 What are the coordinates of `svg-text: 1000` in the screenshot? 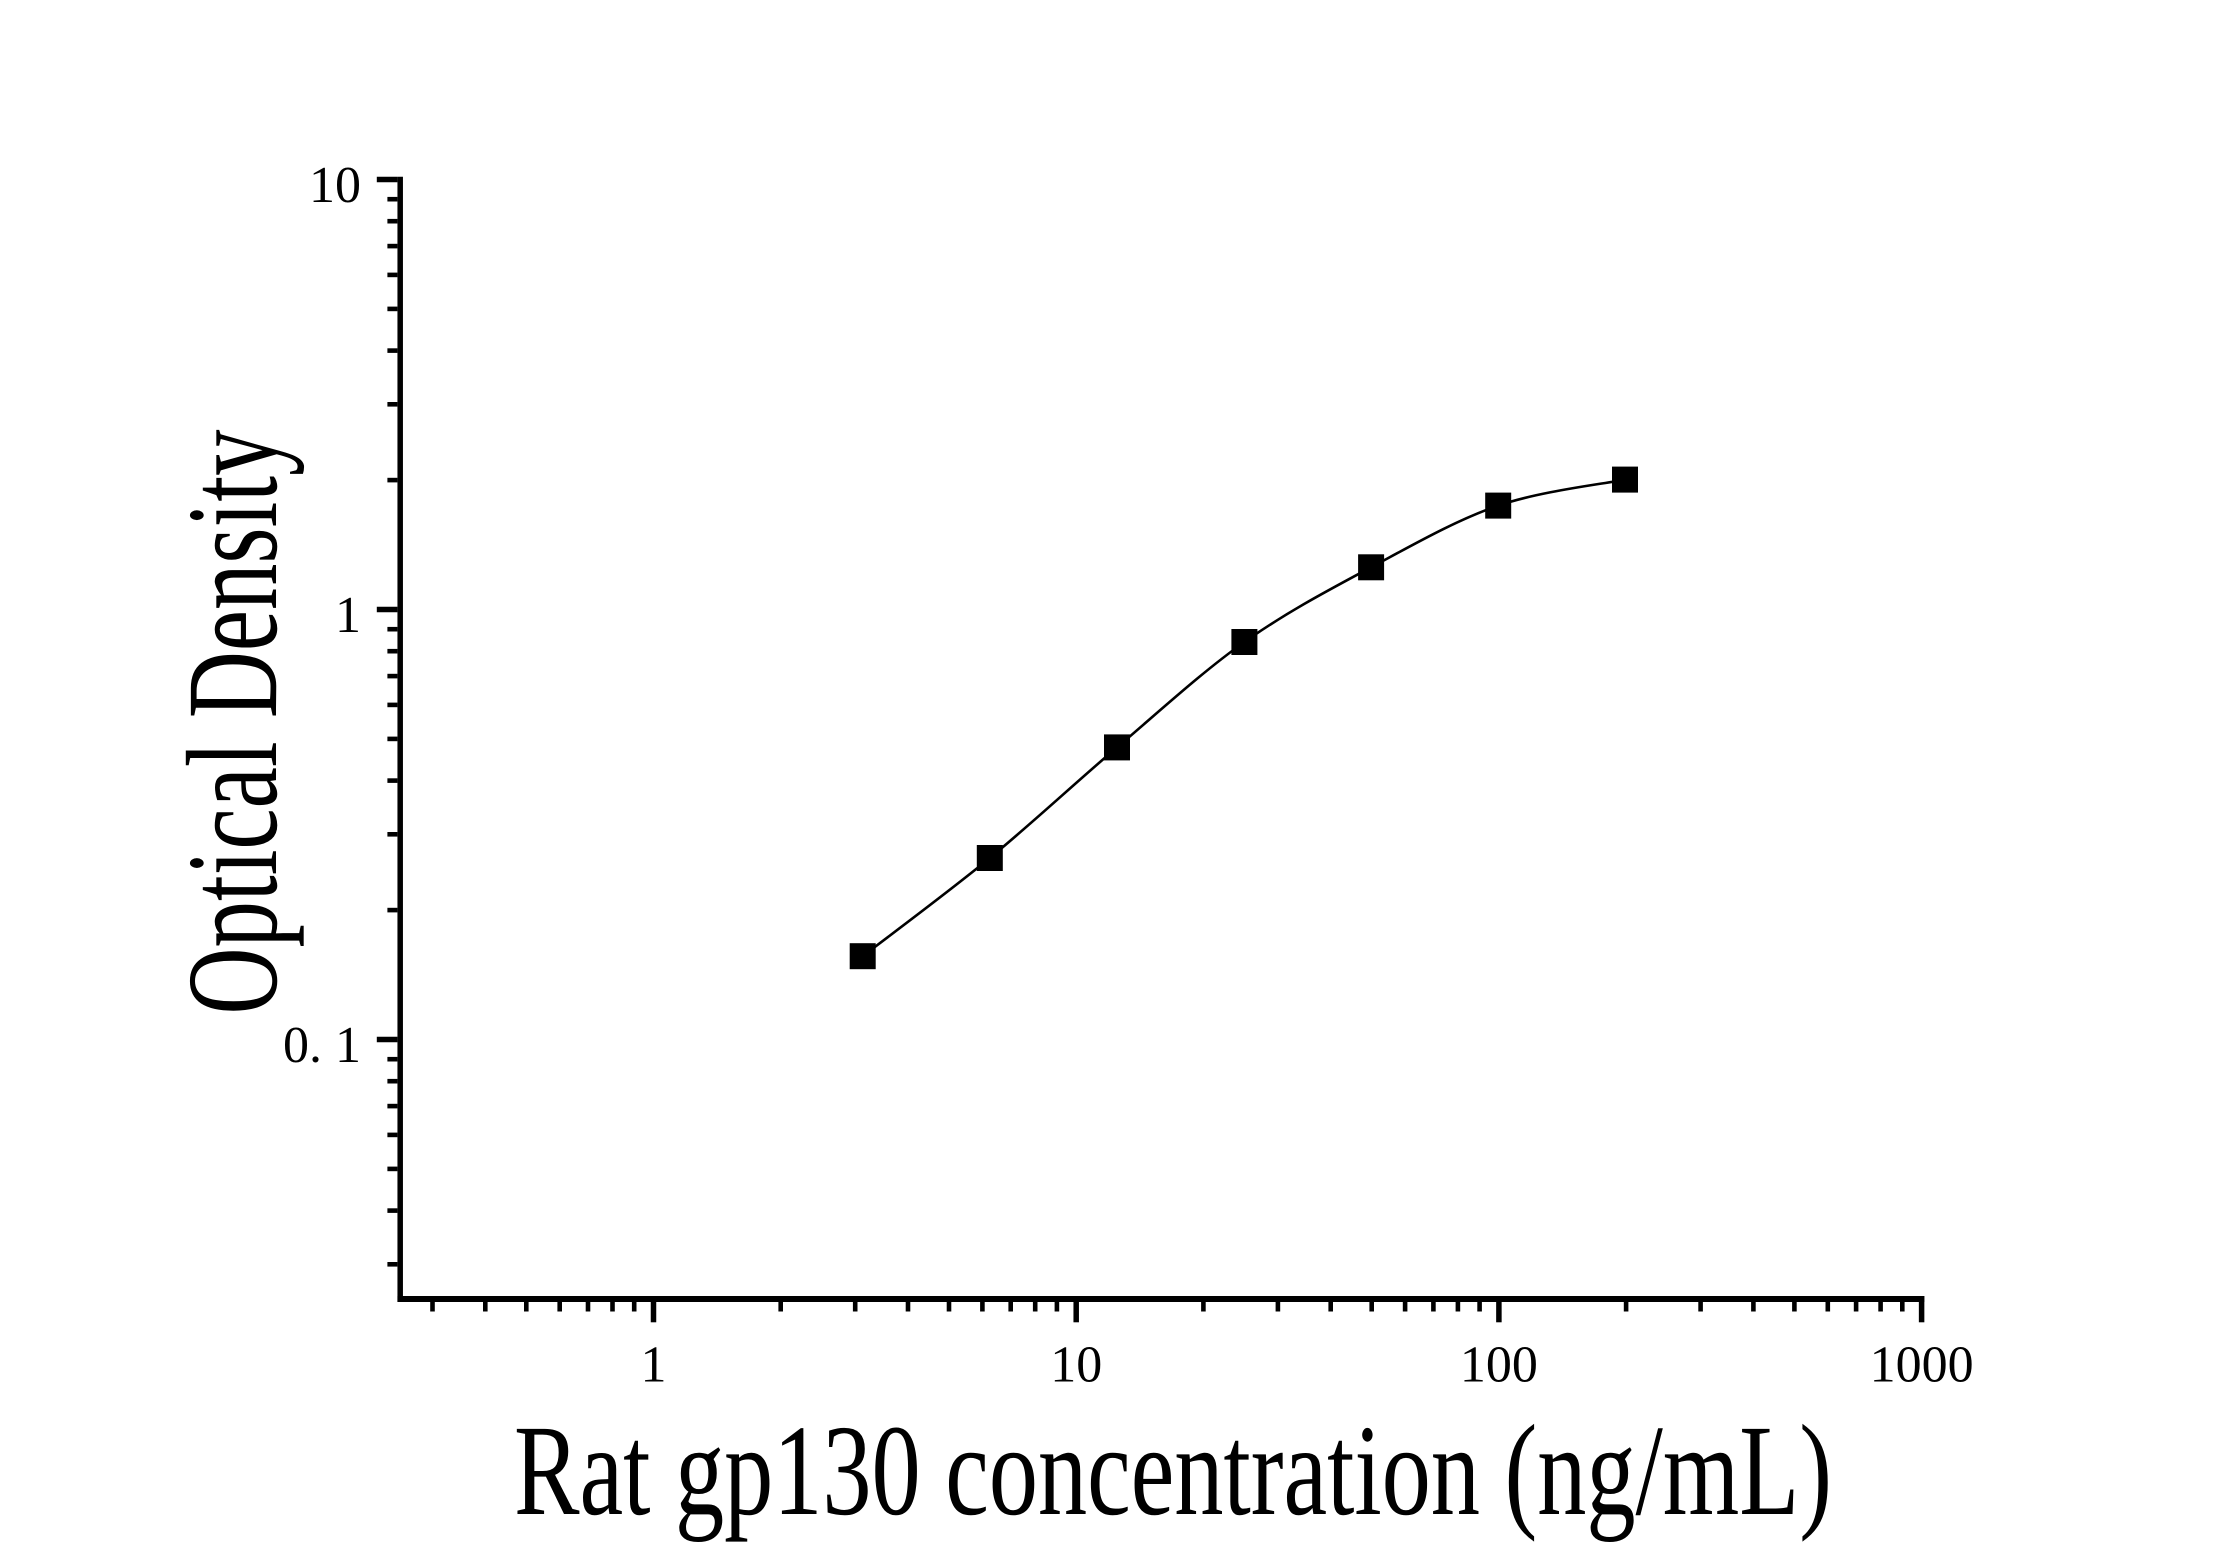 It's located at (1922, 1365).